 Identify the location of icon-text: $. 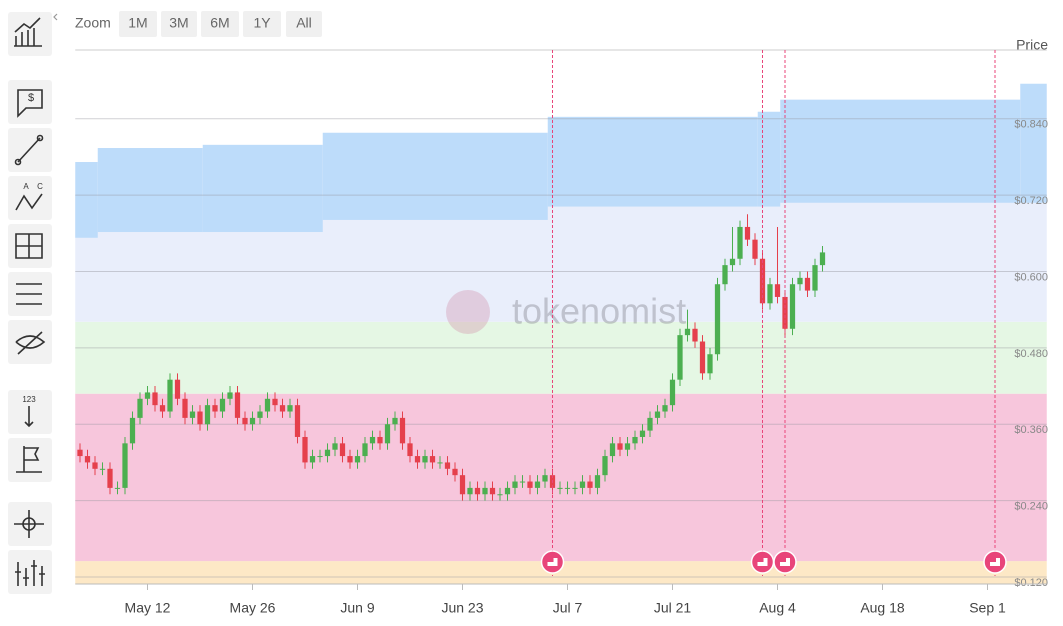
(31, 98).